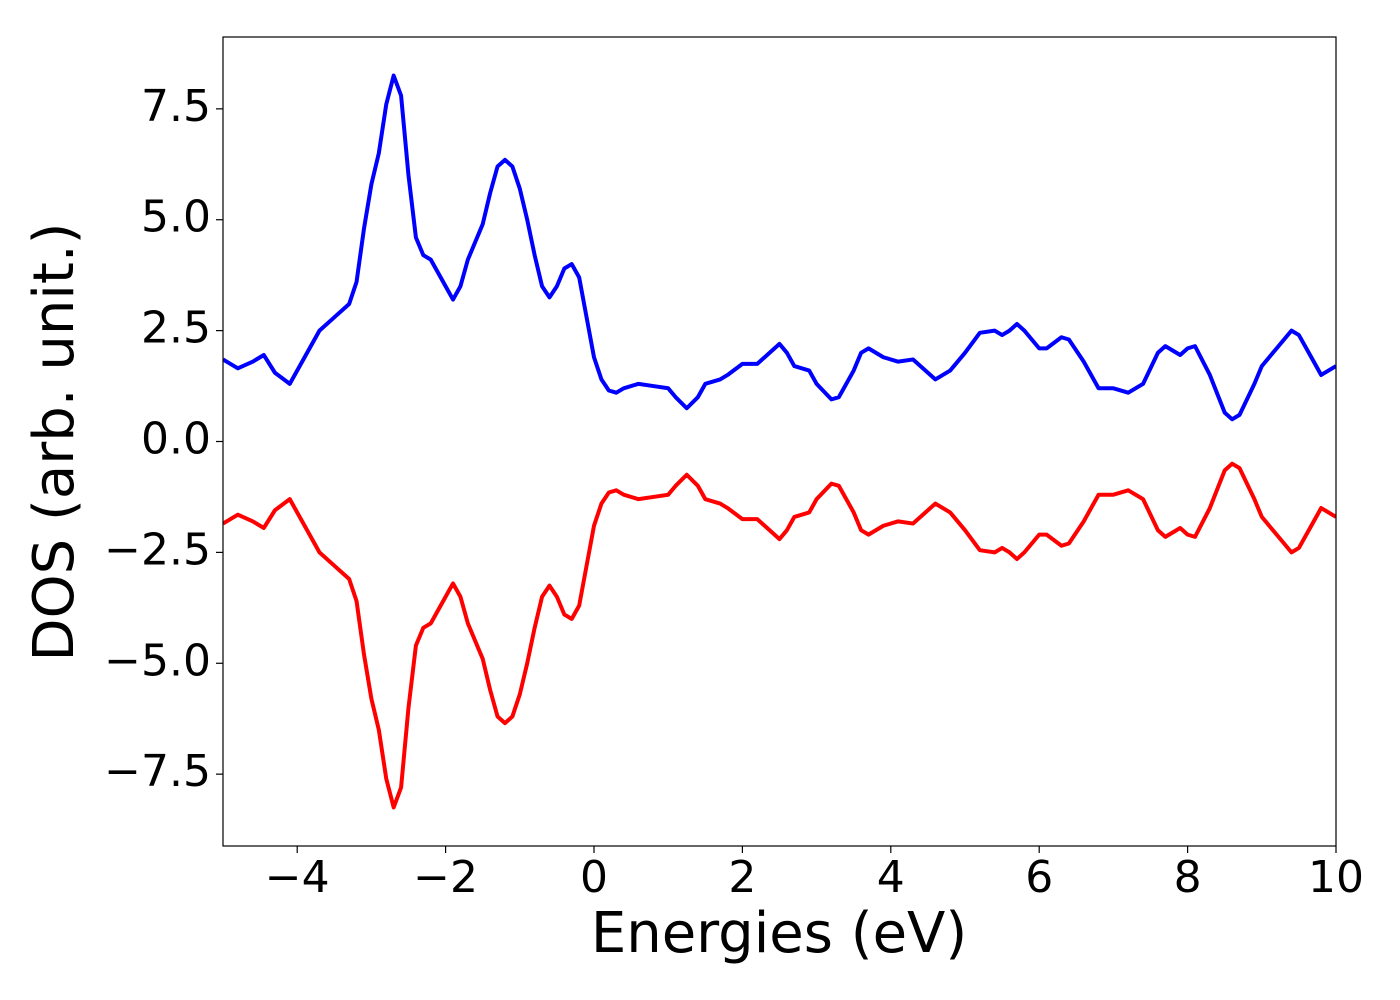 This screenshot has height=1000, width=1400. Describe the element at coordinates (779, 933) in the screenshot. I see `x-axis-label: Energies (eV)` at that location.